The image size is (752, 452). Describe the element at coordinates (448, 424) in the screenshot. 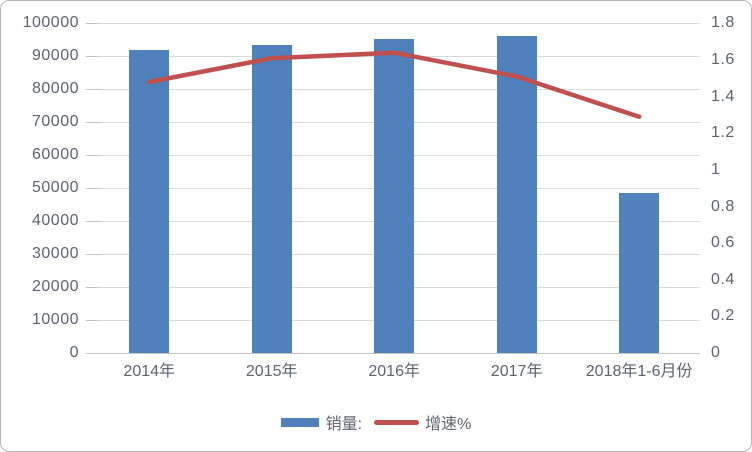

I see `growth-legend-label: 增速%` at that location.